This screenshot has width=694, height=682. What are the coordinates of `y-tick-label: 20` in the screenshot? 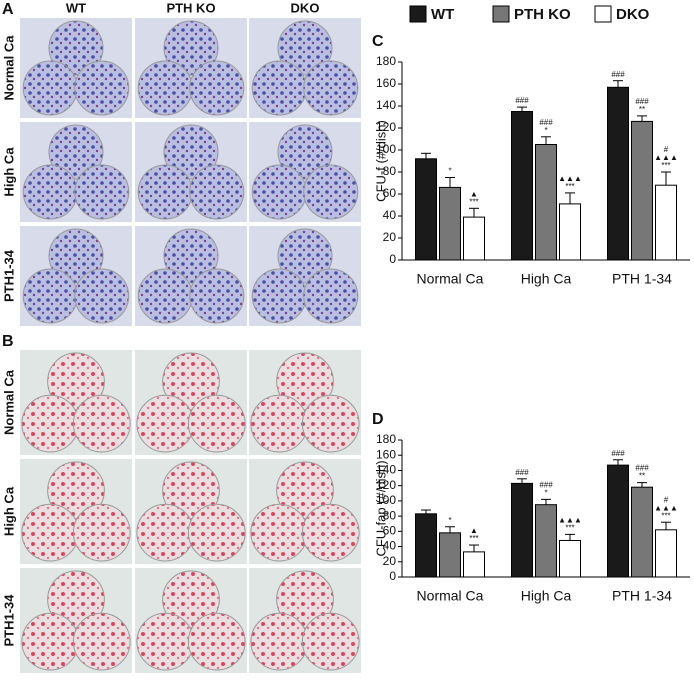 It's located at (390, 561).